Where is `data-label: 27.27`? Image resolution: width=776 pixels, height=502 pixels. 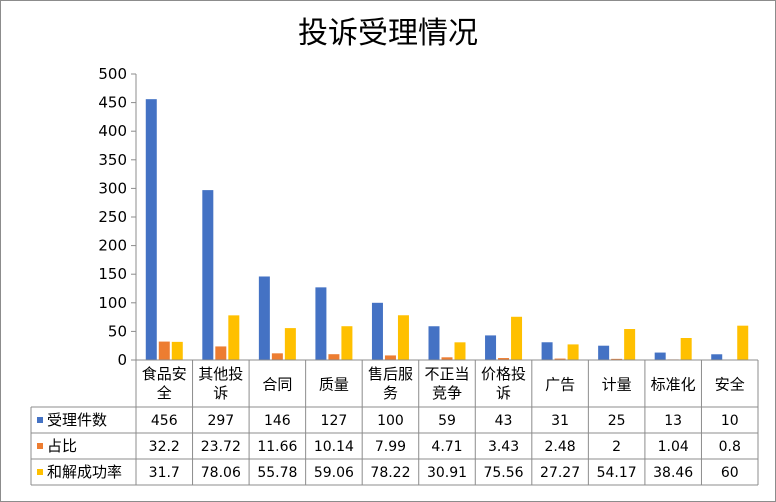 data-label: 27.27 is located at coordinates (560, 473).